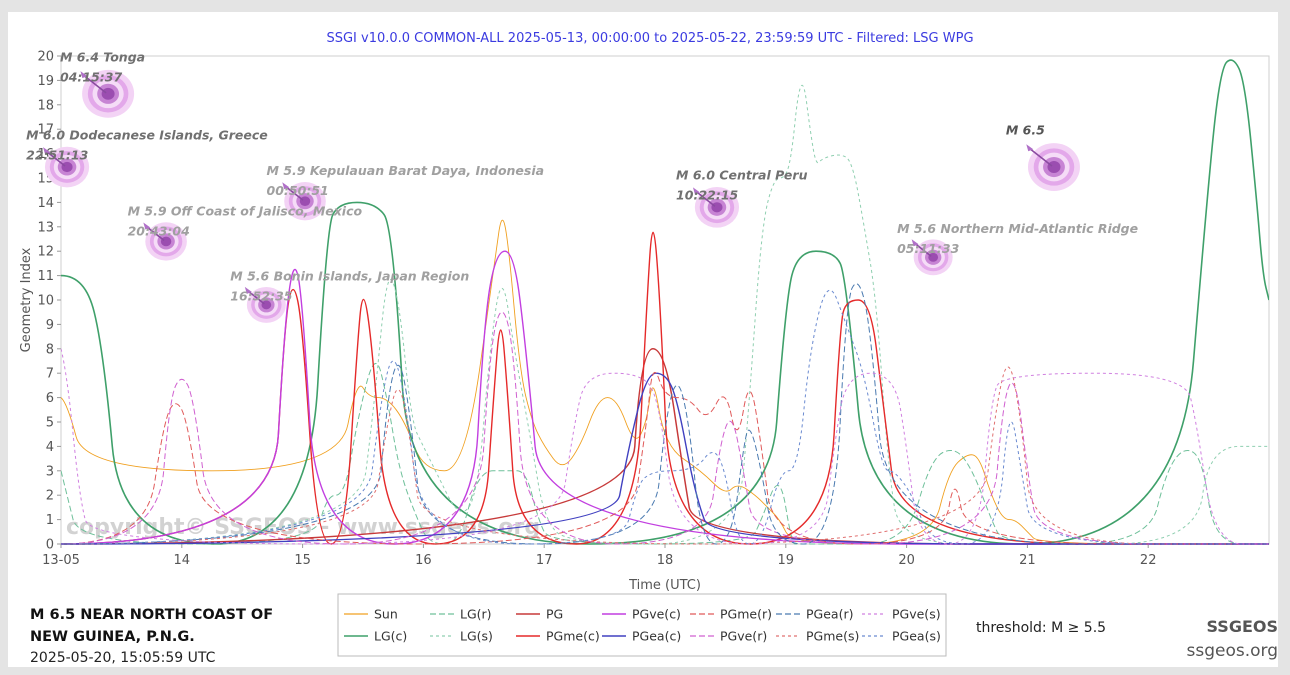  What do you see at coordinates (61, 560) in the screenshot?
I see `x-tick-label: 13-05` at bounding box center [61, 560].